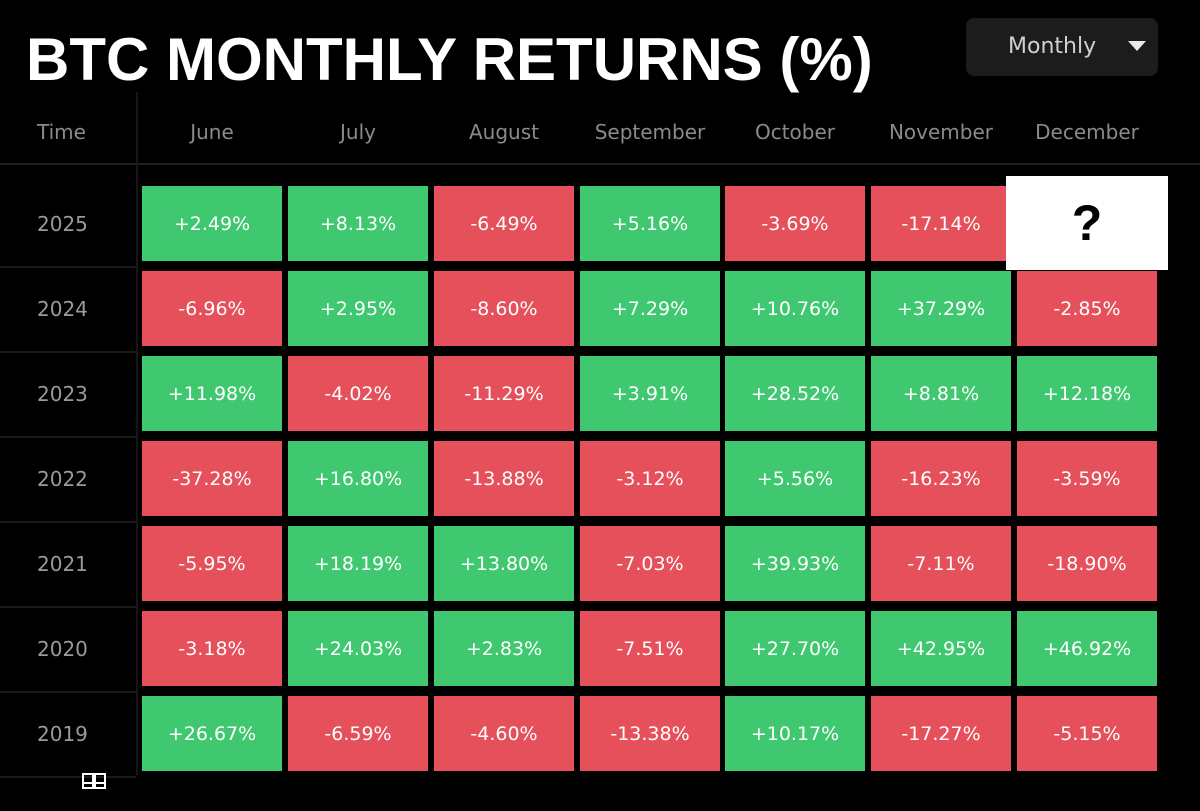  Describe the element at coordinates (795, 563) in the screenshot. I see `return-cell: +39.93%` at that location.